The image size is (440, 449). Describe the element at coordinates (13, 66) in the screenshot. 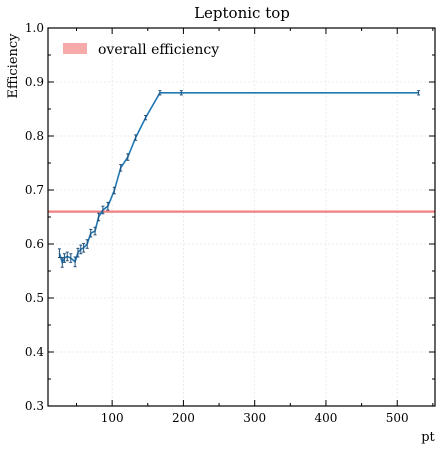

I see `y-axis-label: Efficiency` at that location.